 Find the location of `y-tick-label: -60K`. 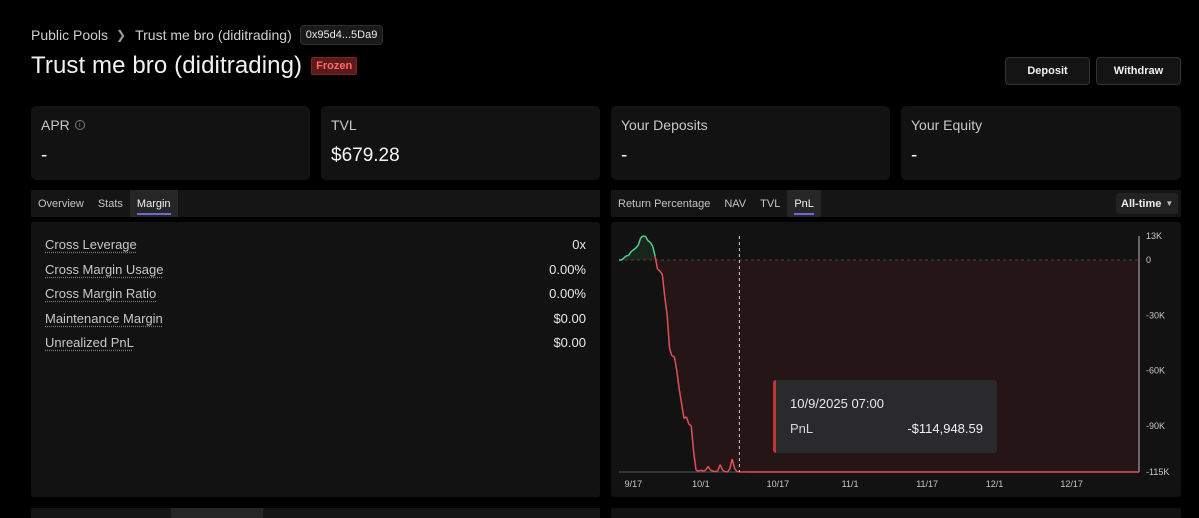

y-tick-label: -60K is located at coordinates (1155, 371).